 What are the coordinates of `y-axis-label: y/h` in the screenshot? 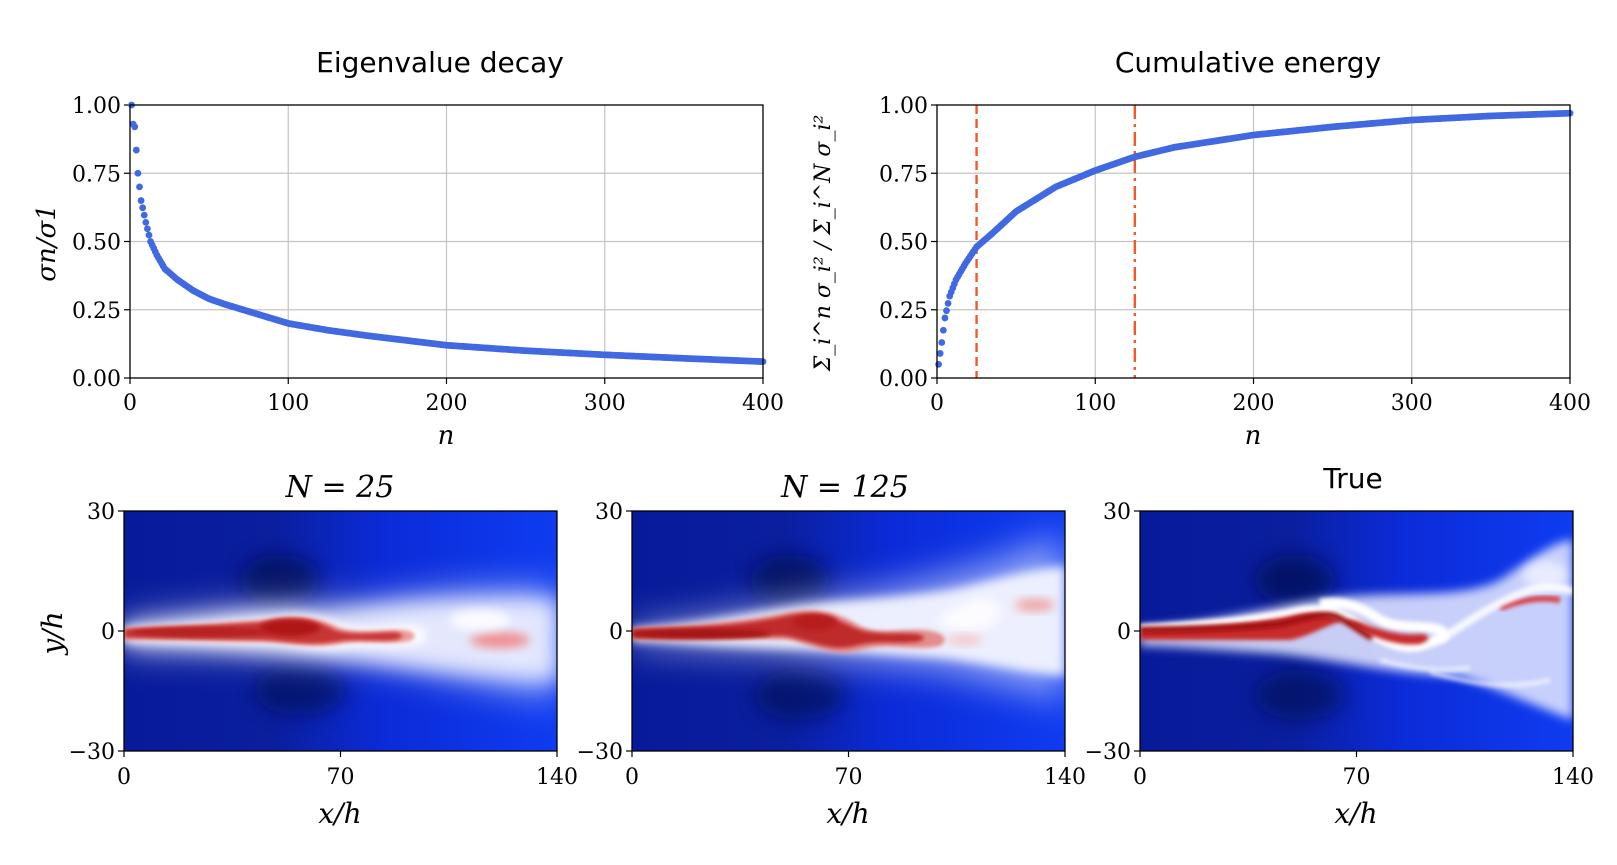 It's located at (52, 633).